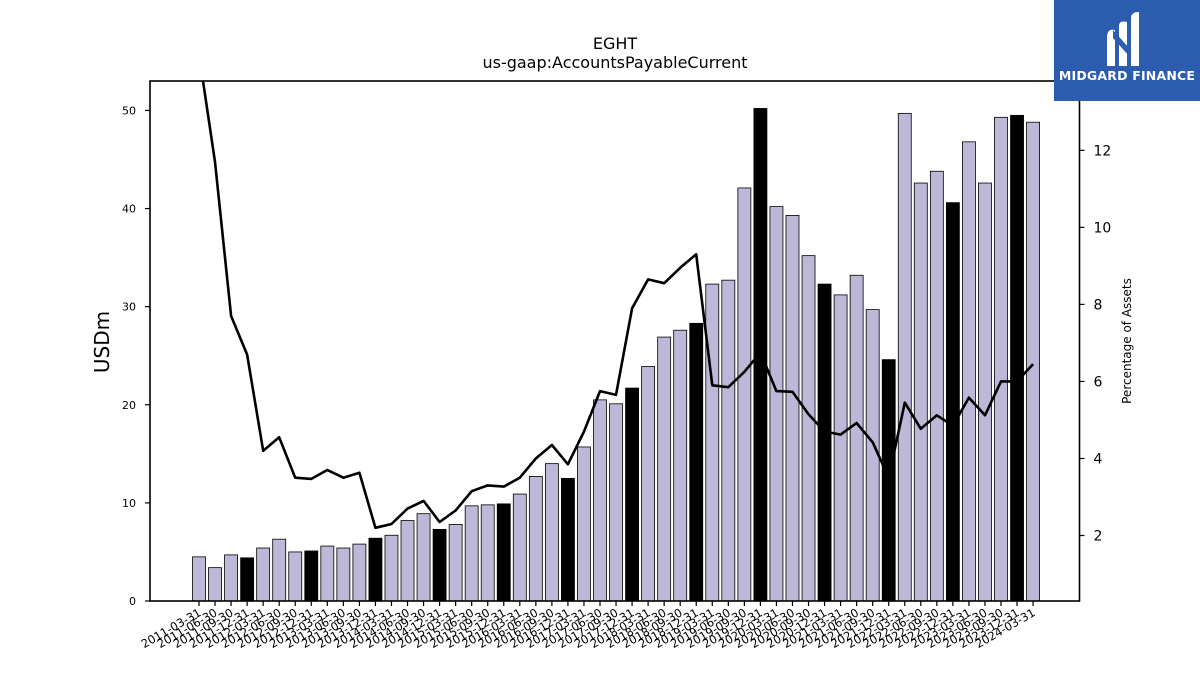  I want to click on y2-axis-label: Percentage of Assets, so click(1127, 341).